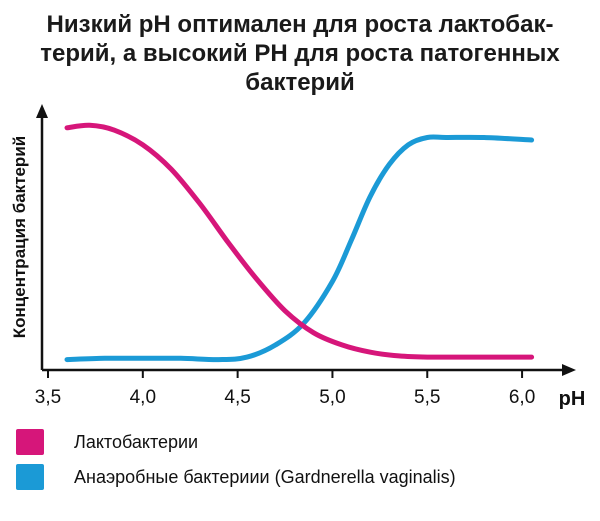 The width and height of the screenshot is (600, 521). I want to click on x-axis-label: pH, so click(572, 399).